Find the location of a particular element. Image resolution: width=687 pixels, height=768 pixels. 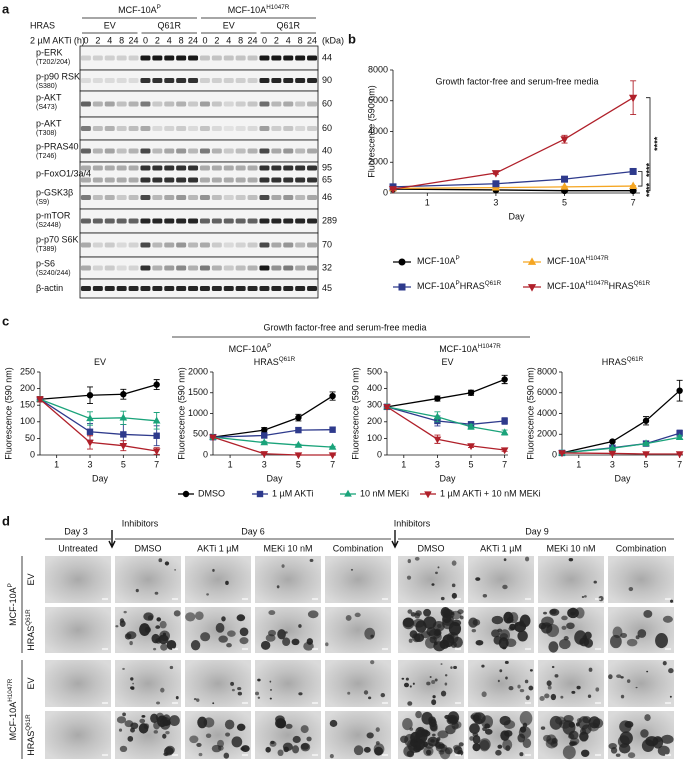

row-label: HRASQ61R is located at coordinates (30, 735).